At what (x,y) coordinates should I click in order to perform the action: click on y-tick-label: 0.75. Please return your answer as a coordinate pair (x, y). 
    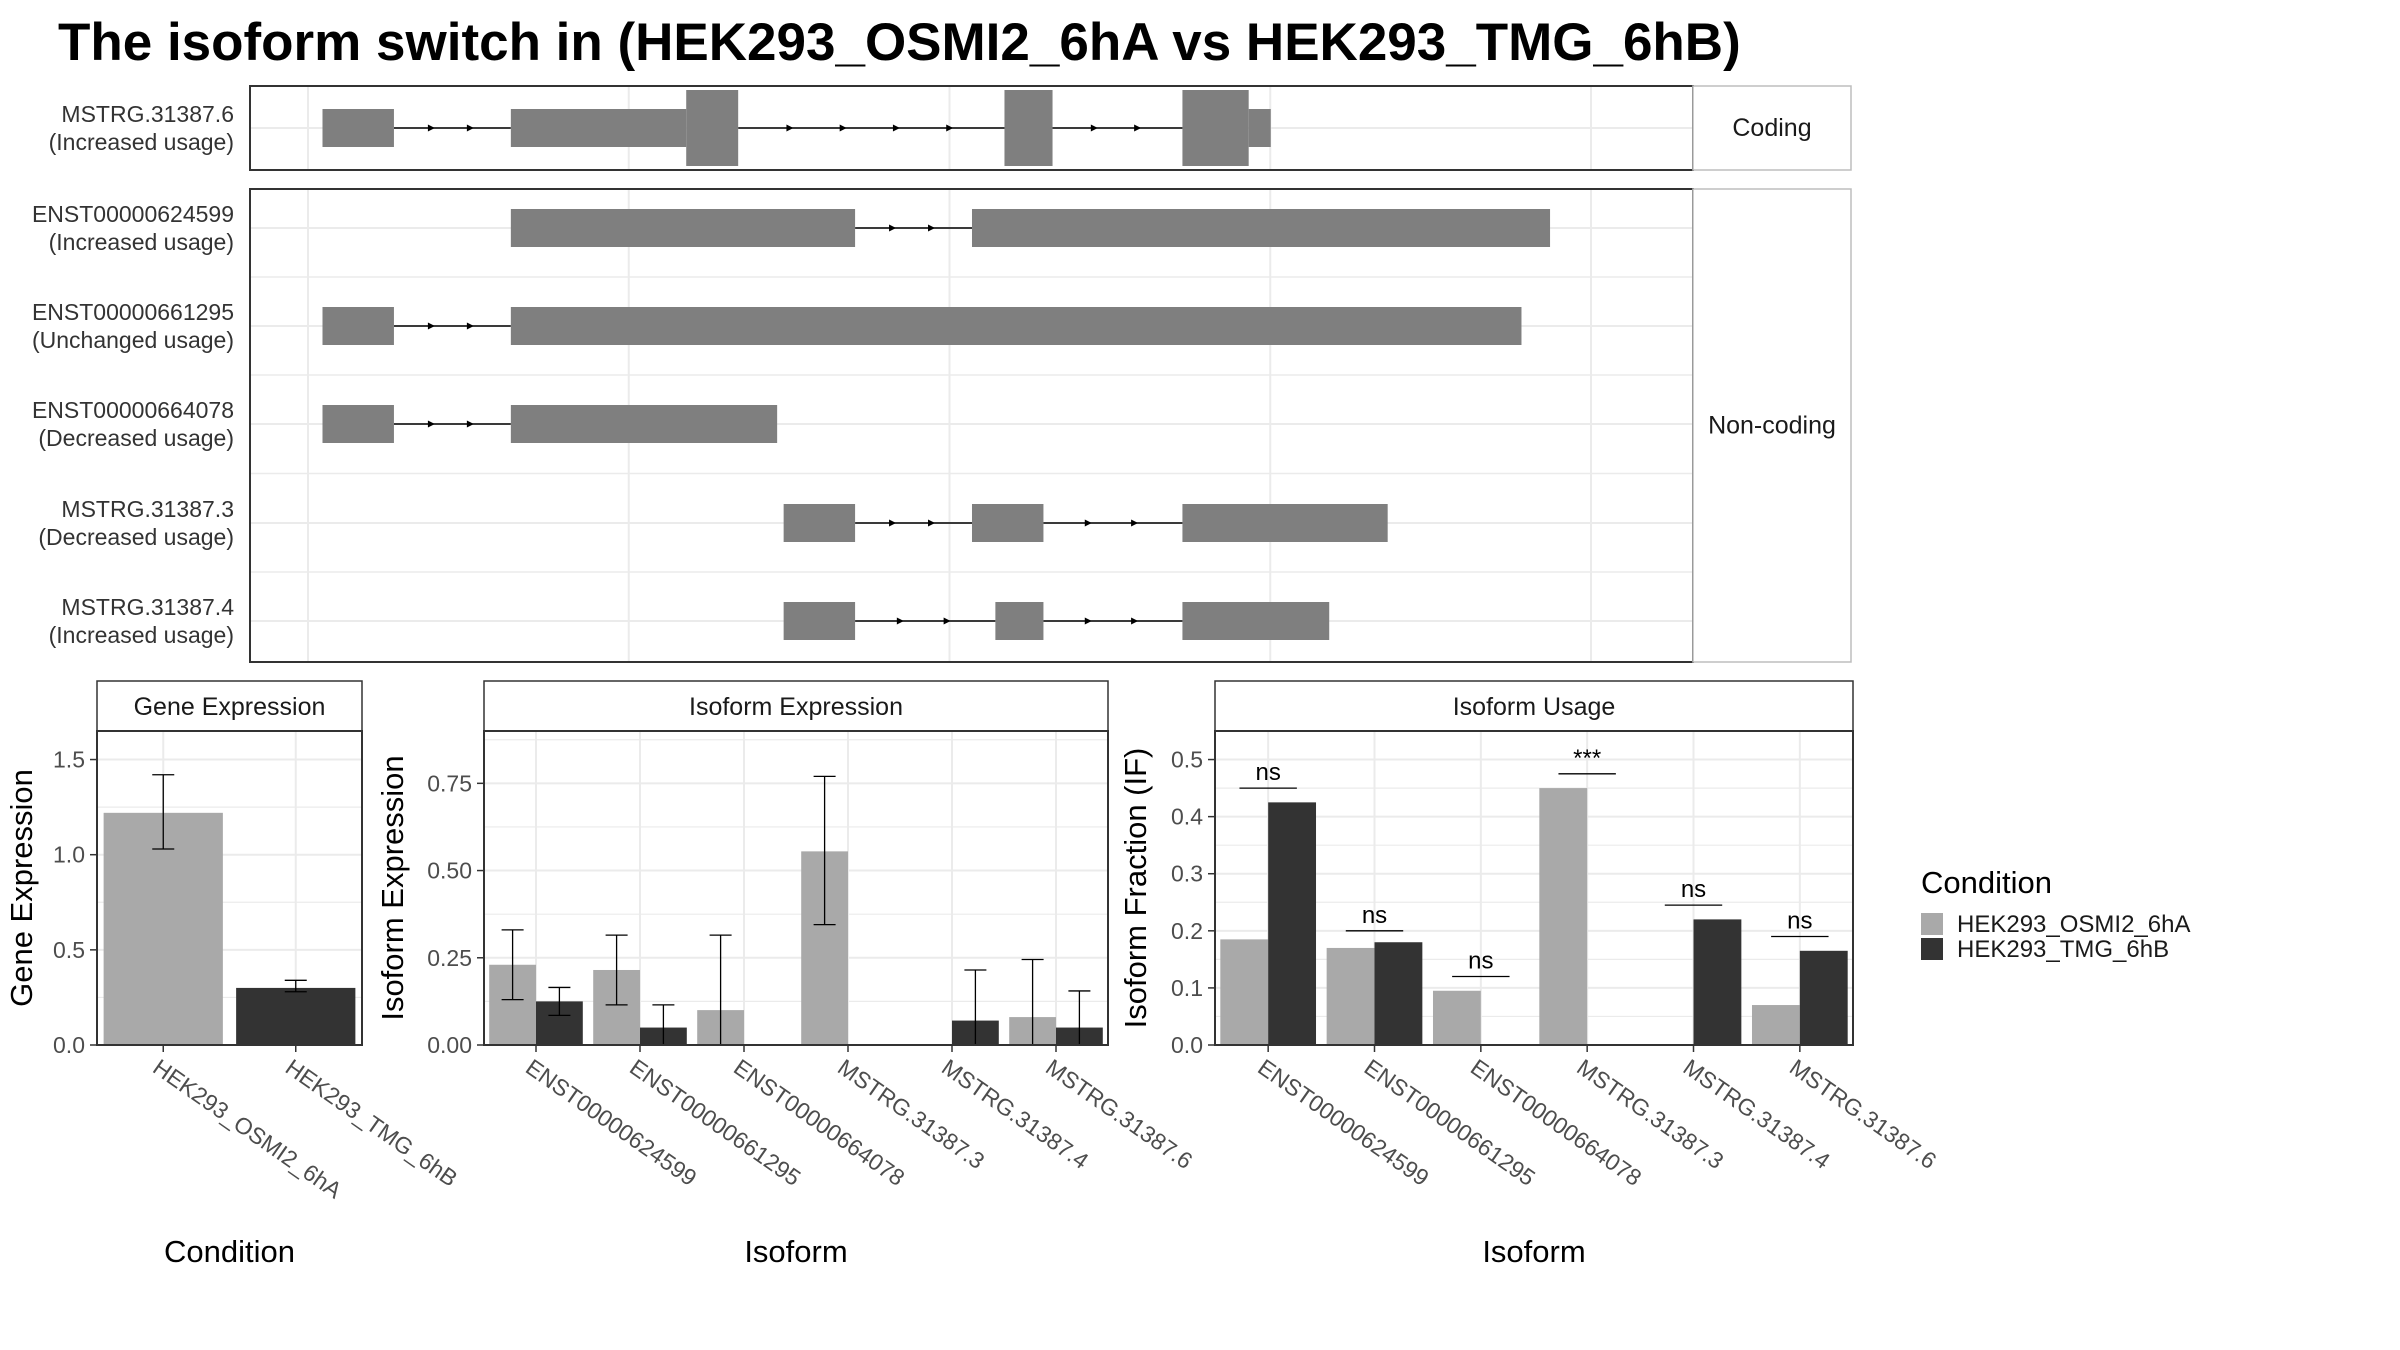
    Looking at the image, I should click on (449, 783).